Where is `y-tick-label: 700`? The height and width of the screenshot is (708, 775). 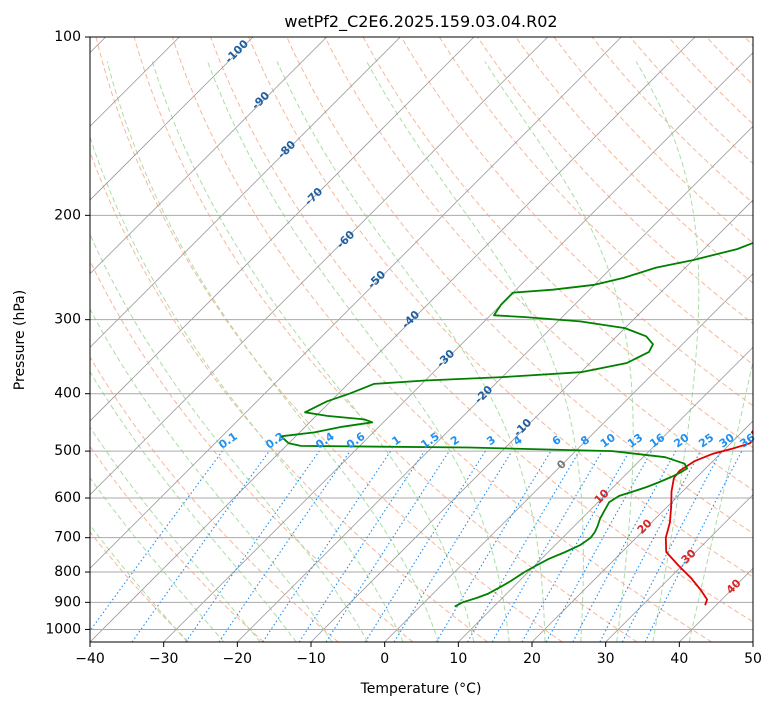
y-tick-label: 700 is located at coordinates (67, 538).